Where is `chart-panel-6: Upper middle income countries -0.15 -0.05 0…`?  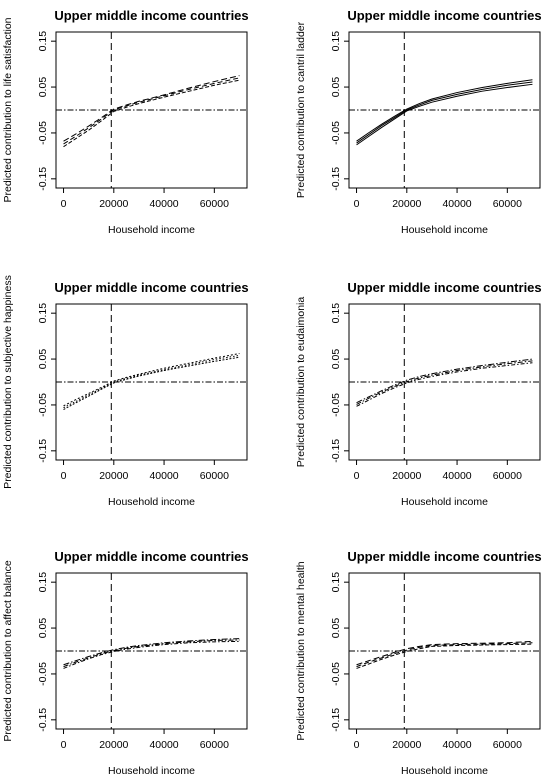 chart-panel-6: Upper middle income countries -0.15 -0.05 0… is located at coordinates (418, 663).